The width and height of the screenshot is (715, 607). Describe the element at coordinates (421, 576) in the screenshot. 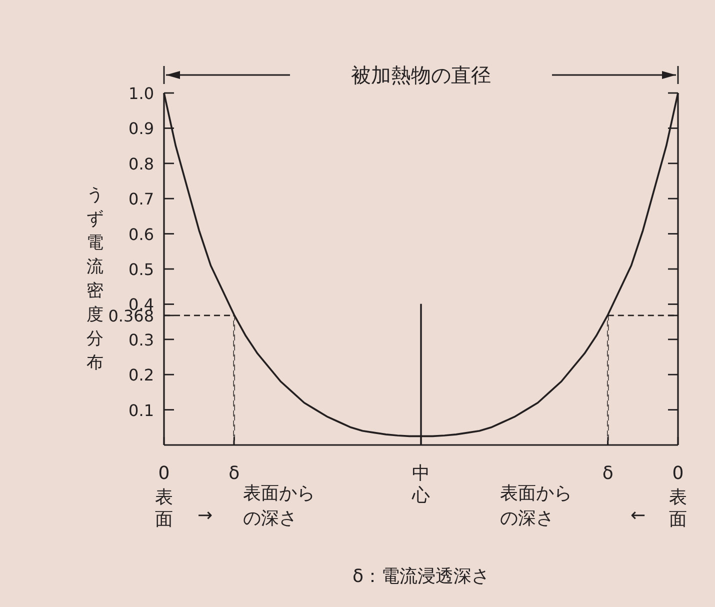

I see `x-axis-title: δ：電流浸透深さ` at that location.